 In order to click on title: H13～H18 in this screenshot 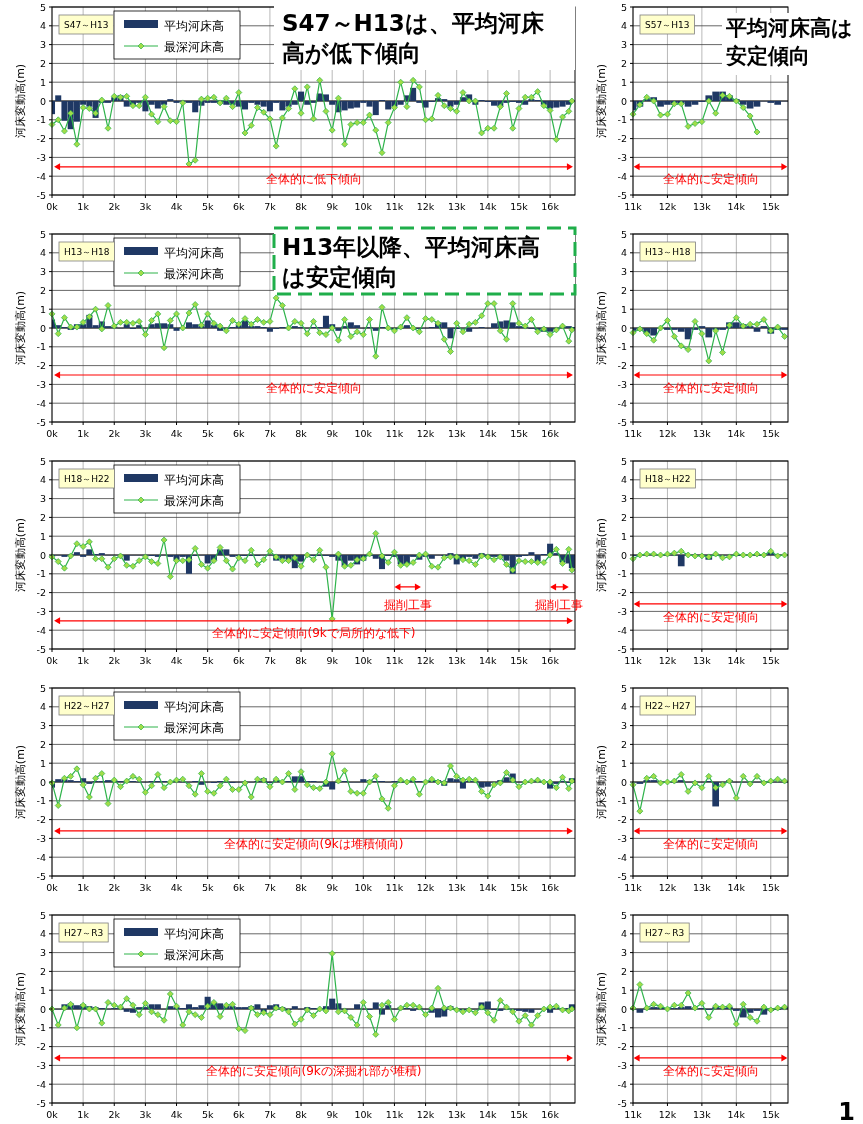, I will do `click(667, 251)`.